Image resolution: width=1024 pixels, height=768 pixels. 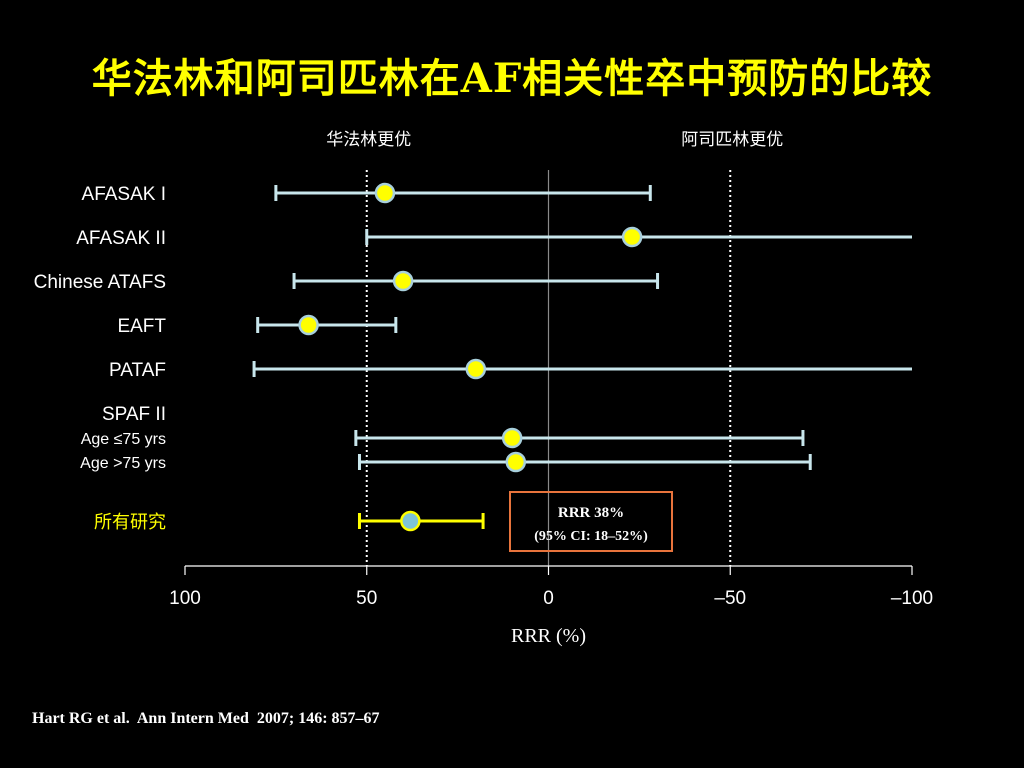 What do you see at coordinates (410, 521) in the screenshot?
I see `pooled-point-estimate` at bounding box center [410, 521].